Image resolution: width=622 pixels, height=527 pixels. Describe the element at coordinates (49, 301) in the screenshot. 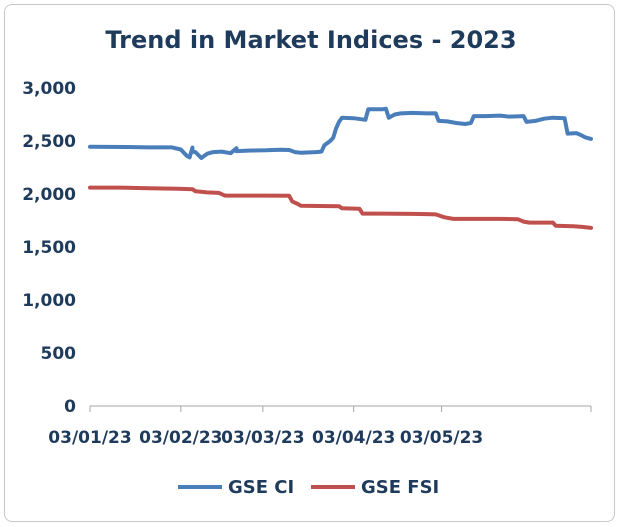

I see `y-tick-label: 1,000` at that location.